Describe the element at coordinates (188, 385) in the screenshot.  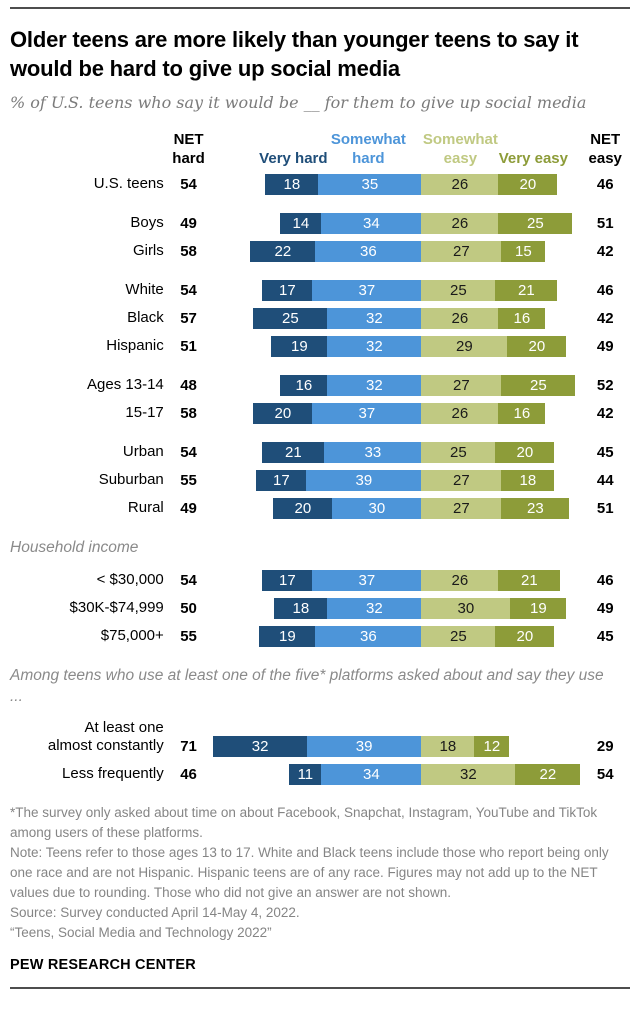
I see `net-hard-value: 48` at that location.